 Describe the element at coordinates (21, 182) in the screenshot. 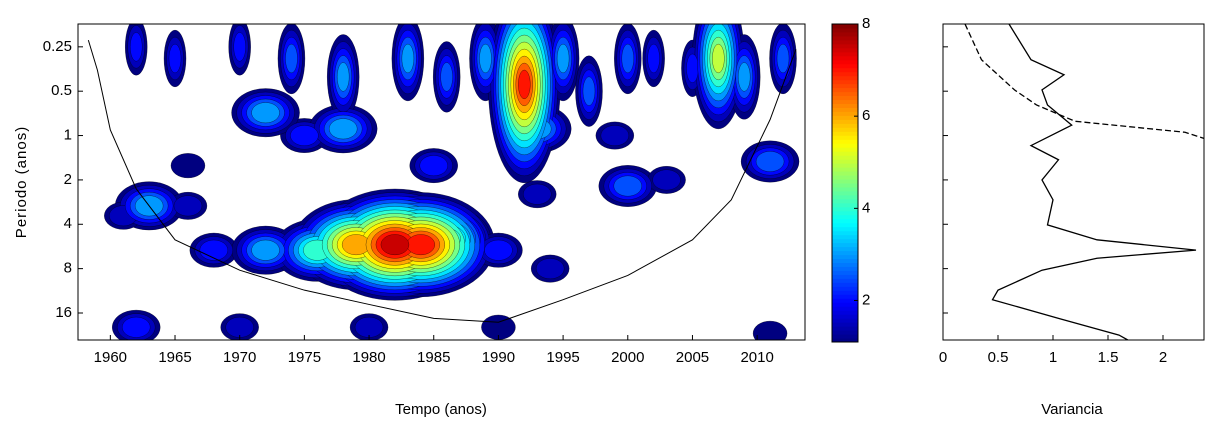

I see `y-axis-label: Periodo (anos)` at that location.